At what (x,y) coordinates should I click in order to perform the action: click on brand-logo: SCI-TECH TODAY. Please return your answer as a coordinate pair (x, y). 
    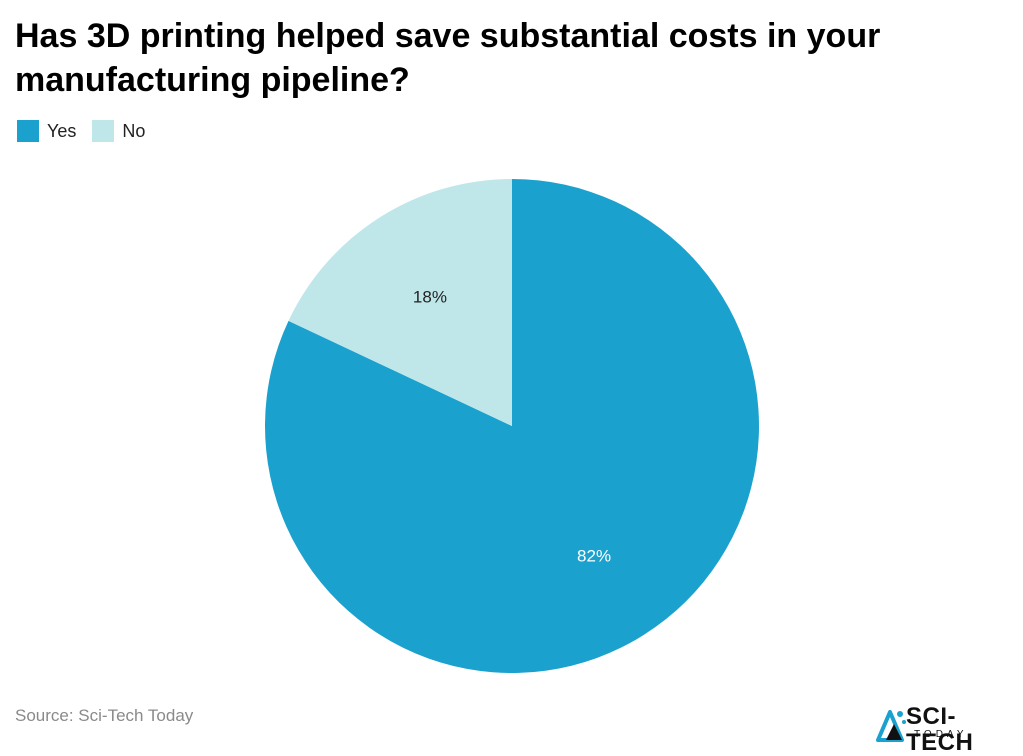
    Looking at the image, I should click on (946, 730).